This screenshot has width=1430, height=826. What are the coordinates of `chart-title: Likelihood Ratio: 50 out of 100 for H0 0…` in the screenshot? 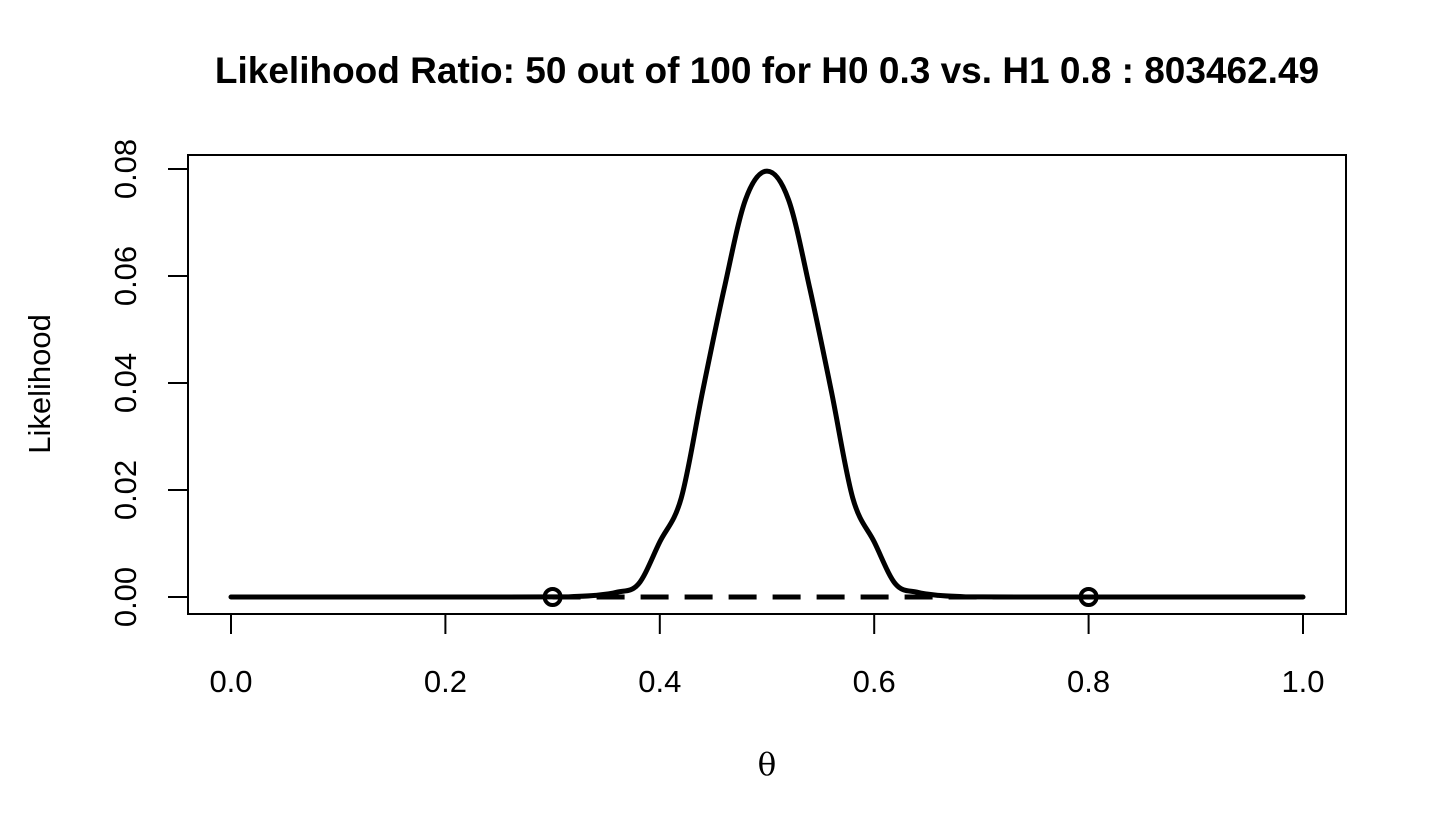 It's located at (767, 70).